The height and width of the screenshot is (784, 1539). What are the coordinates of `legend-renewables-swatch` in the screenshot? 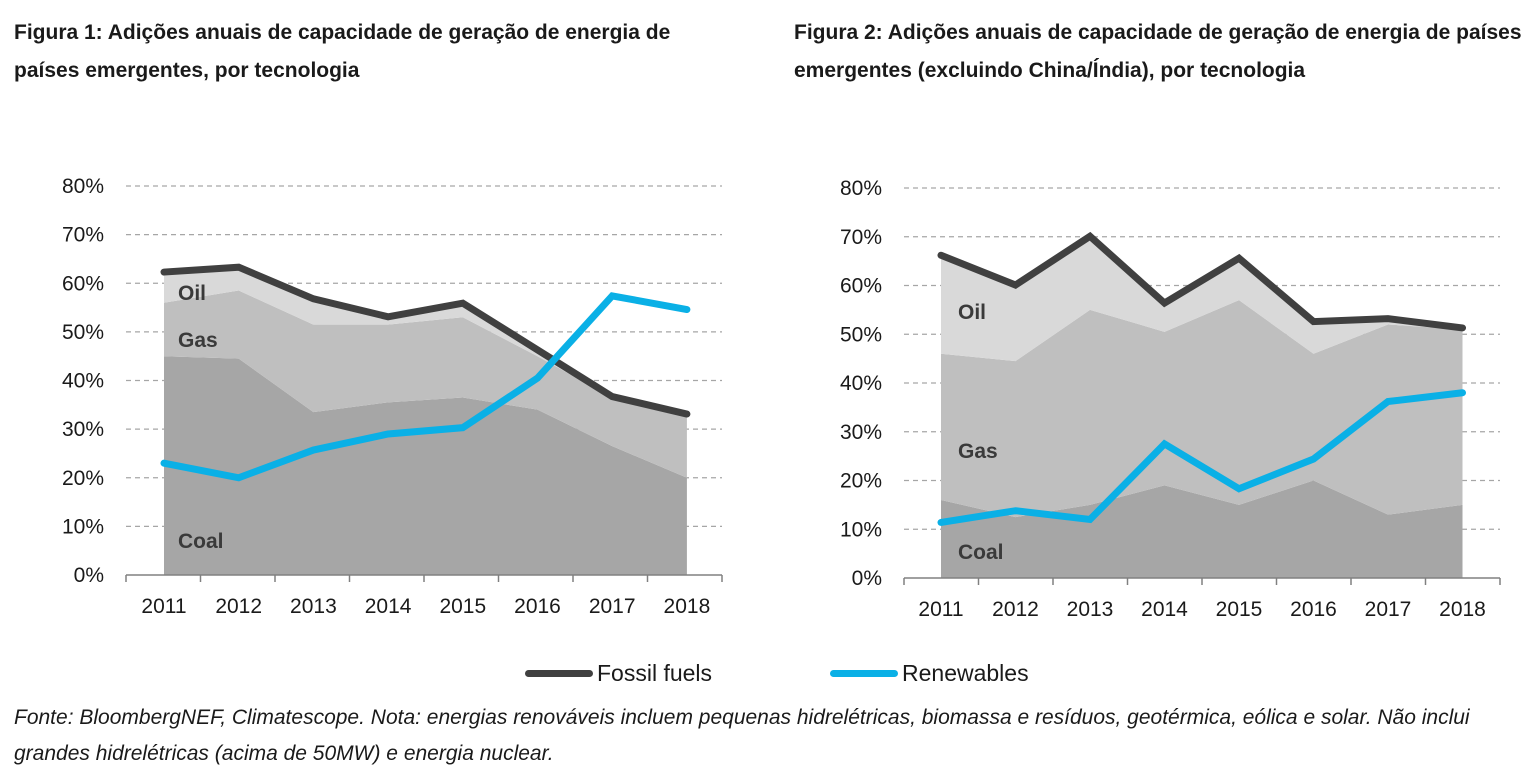 It's located at (864, 673).